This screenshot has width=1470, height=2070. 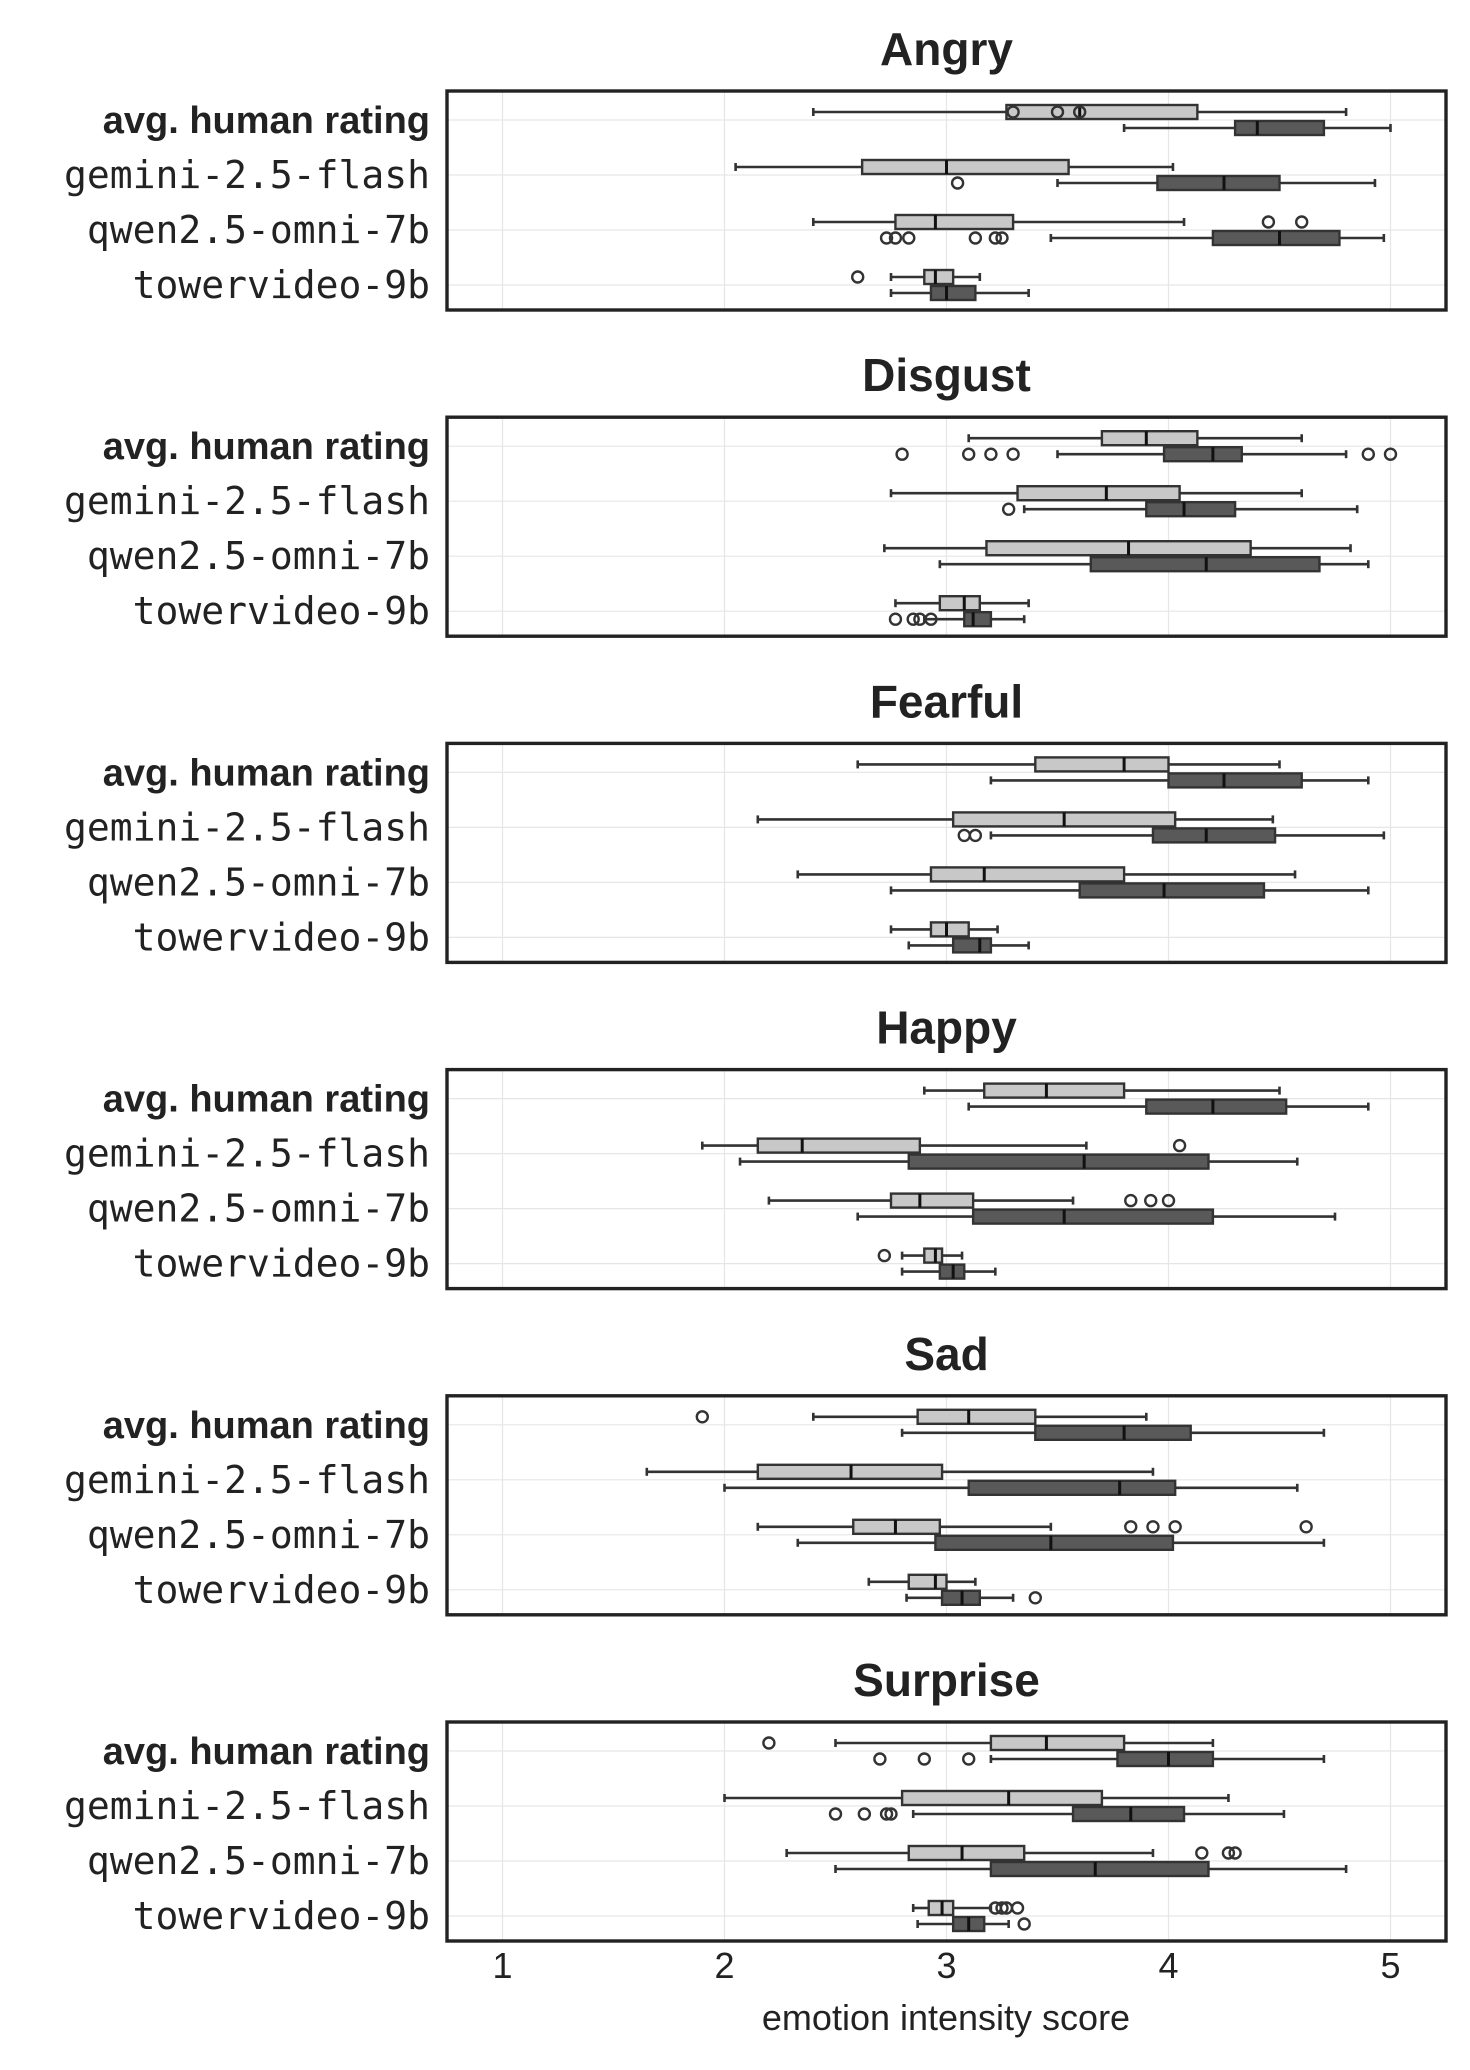 I want to click on row-label: avg. human rating, so click(x=266, y=1100).